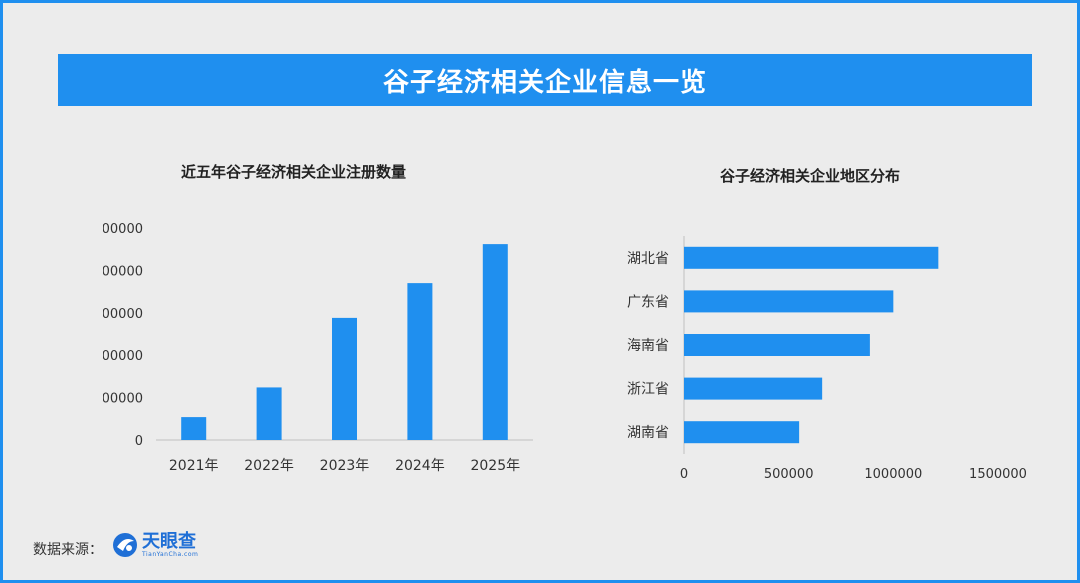 The width and height of the screenshot is (1080, 583). I want to click on horizontal-chart-title: 谷子经济相关企业地区分布, so click(810, 176).